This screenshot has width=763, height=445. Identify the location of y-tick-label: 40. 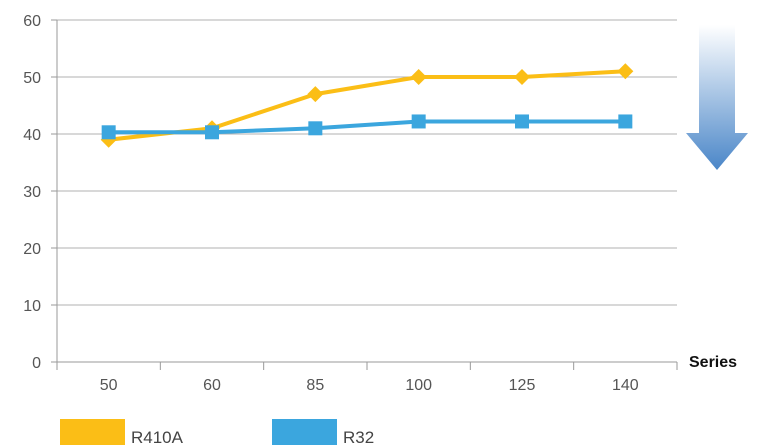
(32, 135).